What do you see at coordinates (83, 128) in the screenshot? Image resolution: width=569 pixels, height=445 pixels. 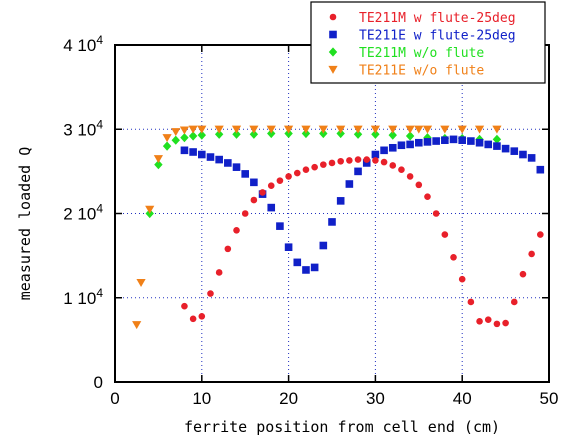 I see `y-tick-label: 3 104` at bounding box center [83, 128].